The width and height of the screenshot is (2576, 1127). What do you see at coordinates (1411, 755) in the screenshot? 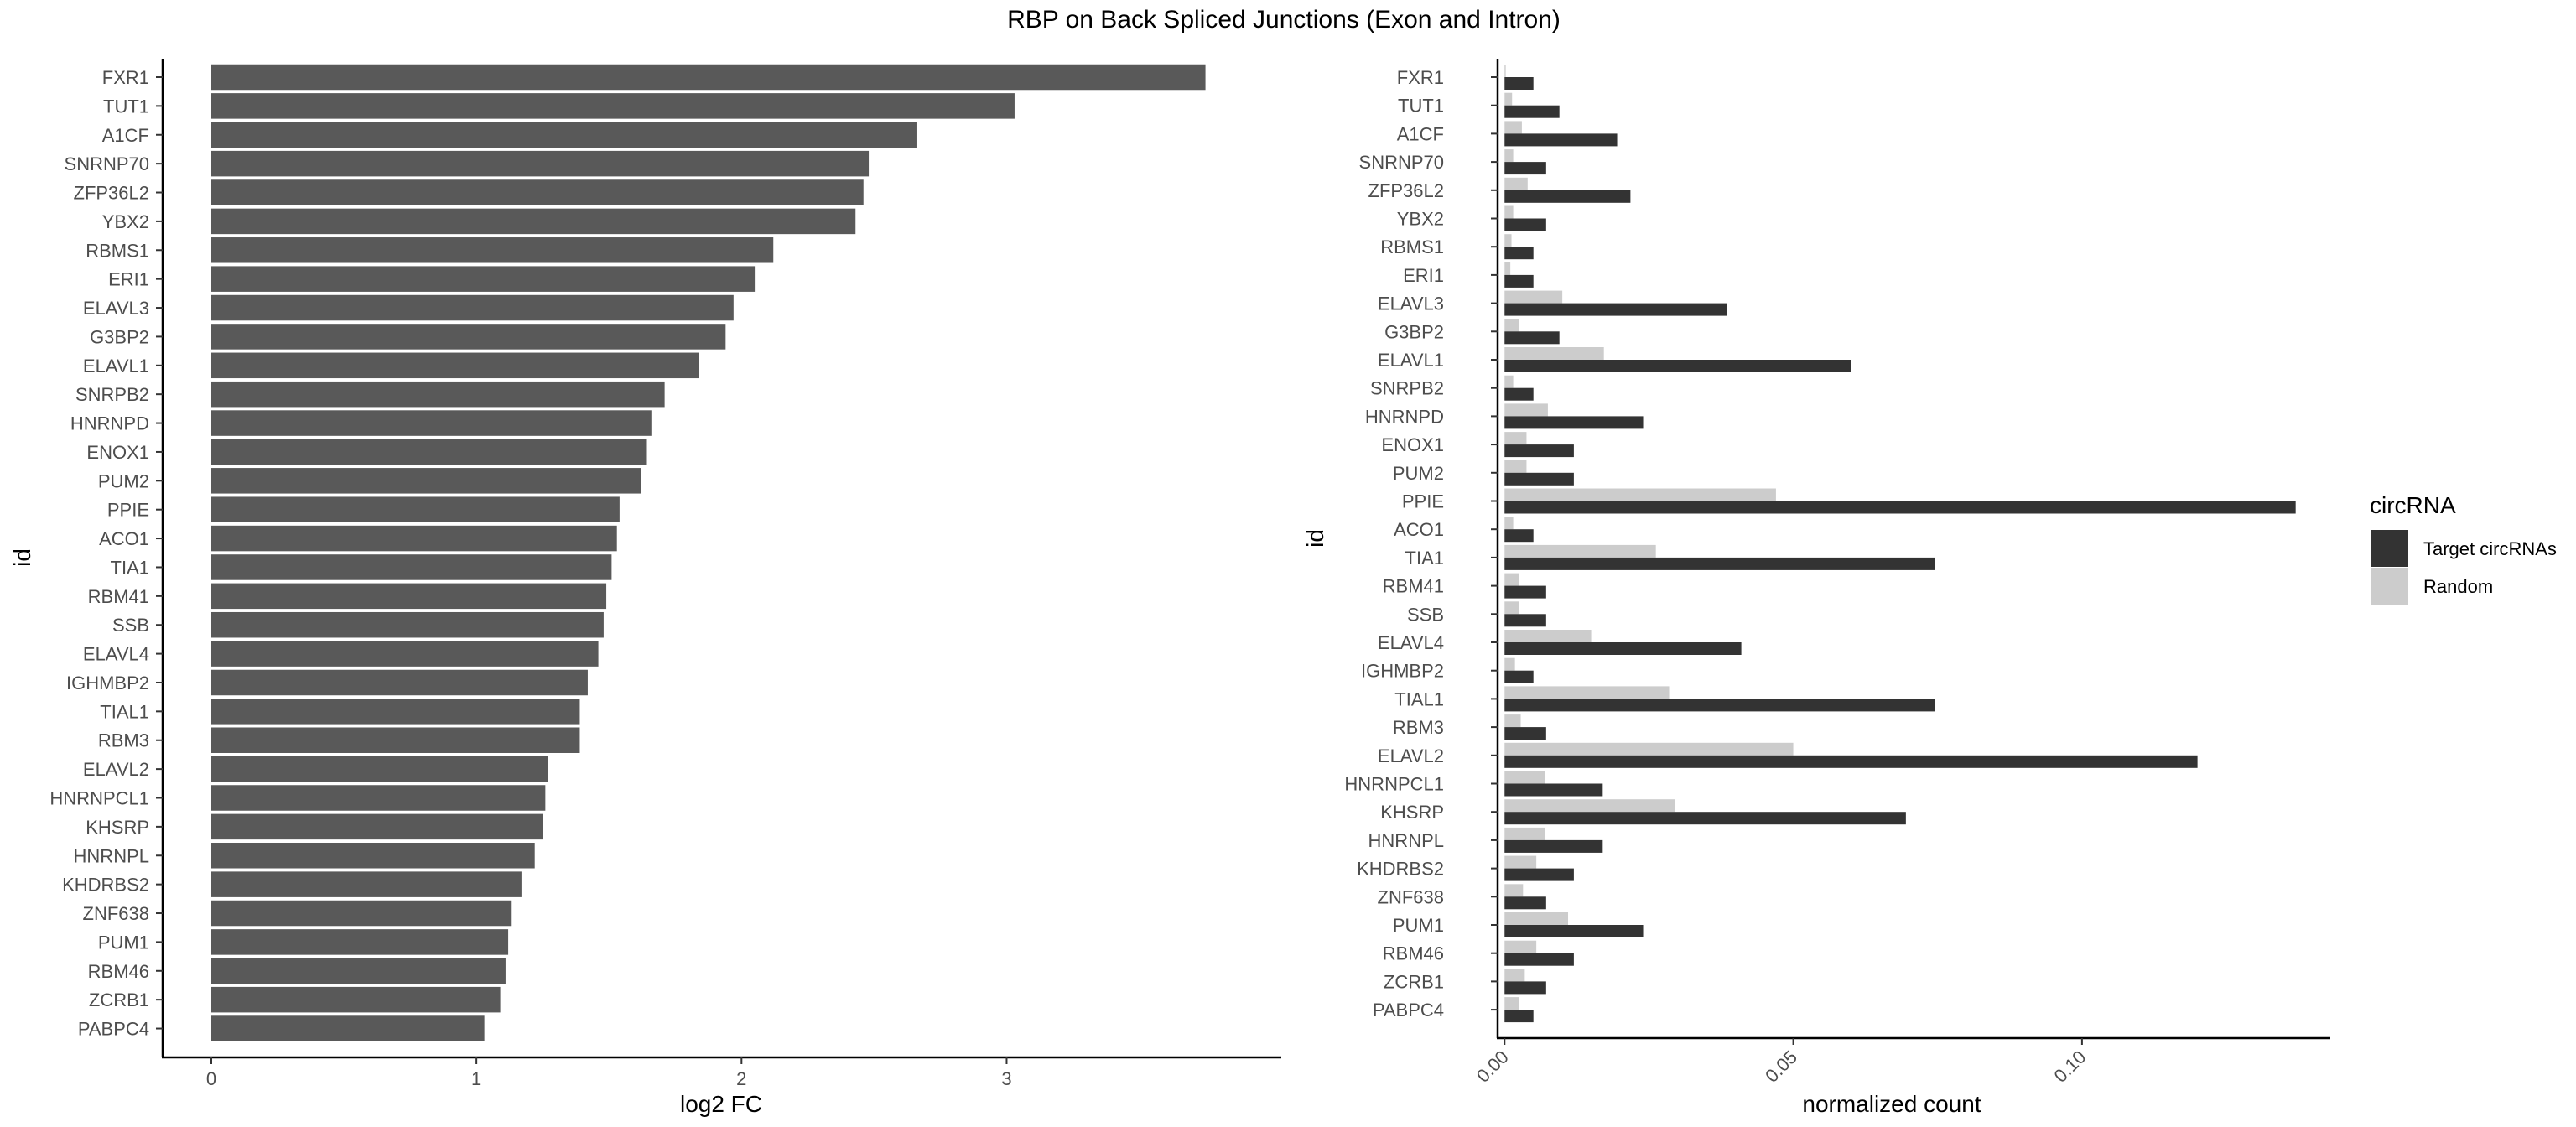
I see `right-y-tick-label: ELAVL2` at bounding box center [1411, 755].